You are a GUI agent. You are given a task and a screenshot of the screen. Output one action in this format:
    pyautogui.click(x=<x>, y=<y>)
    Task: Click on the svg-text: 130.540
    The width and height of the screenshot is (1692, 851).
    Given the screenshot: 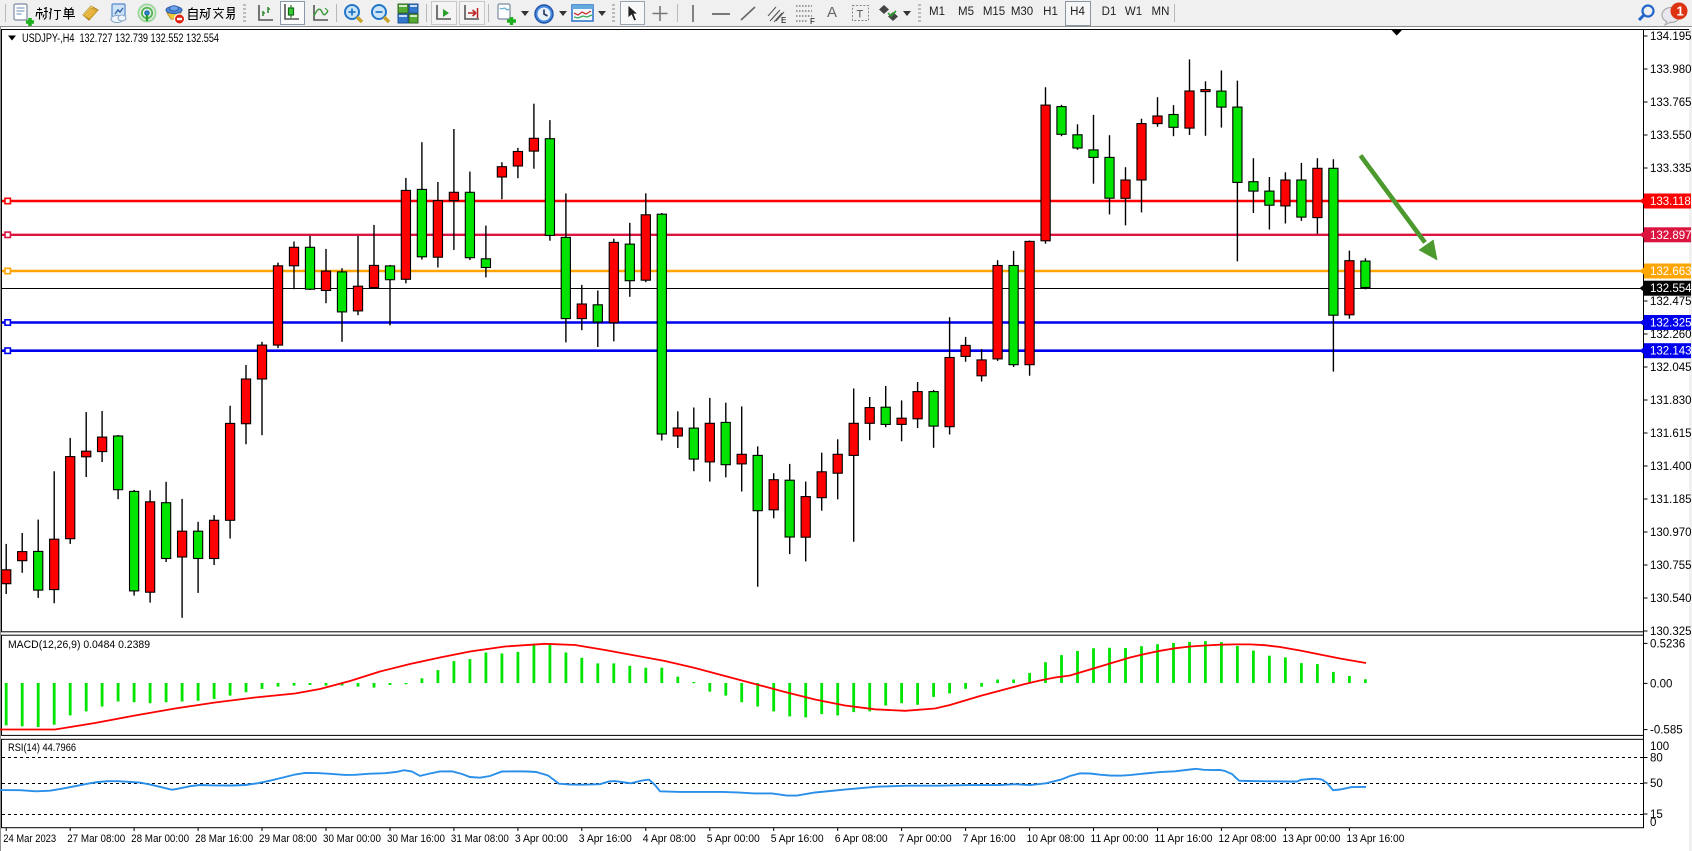 What is the action you would take?
    pyautogui.click(x=1671, y=599)
    